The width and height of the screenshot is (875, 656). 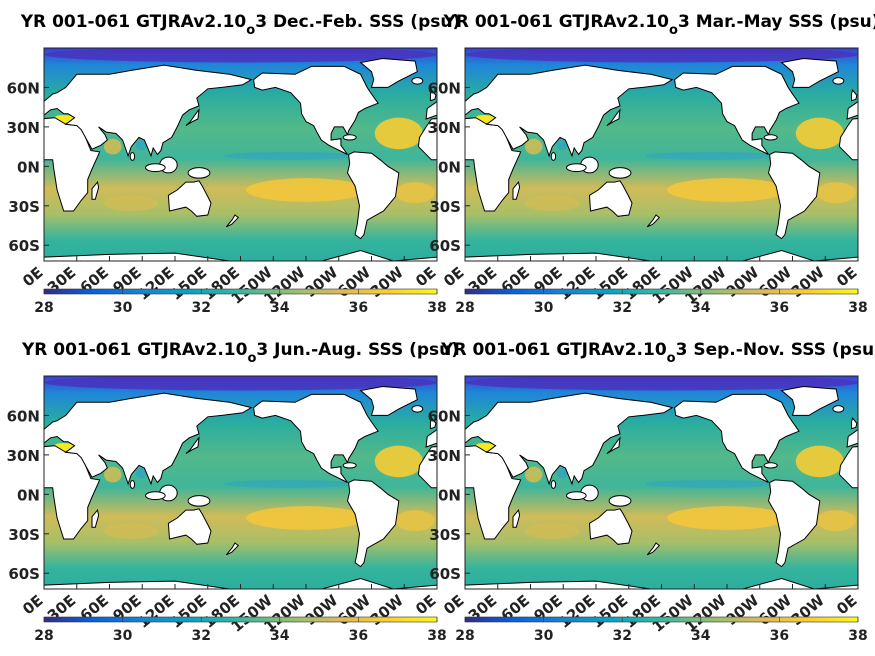 What do you see at coordinates (576, 611) in the screenshot?
I see `x-tick-label: 120E` at bounding box center [576, 611].